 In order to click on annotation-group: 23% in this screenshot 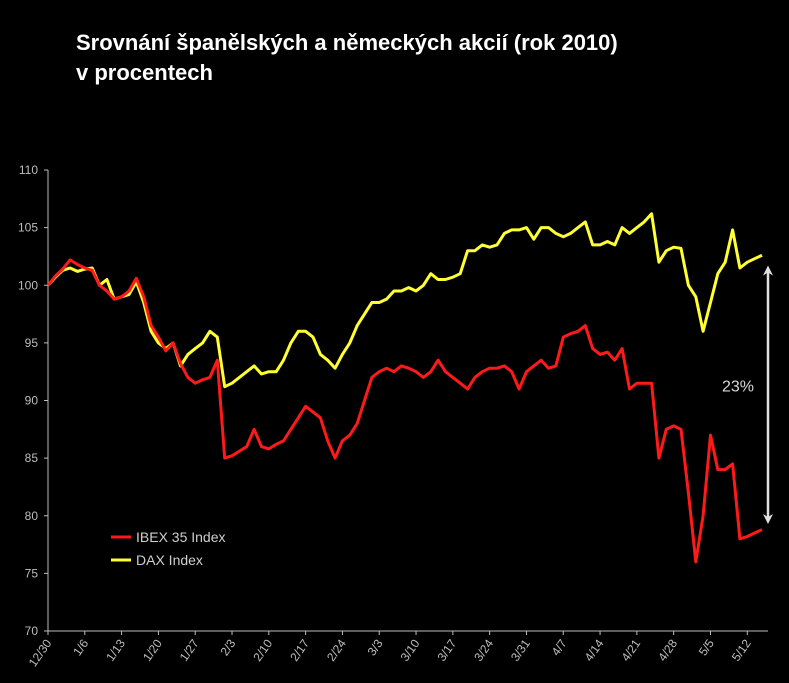, I will do `click(747, 394)`.